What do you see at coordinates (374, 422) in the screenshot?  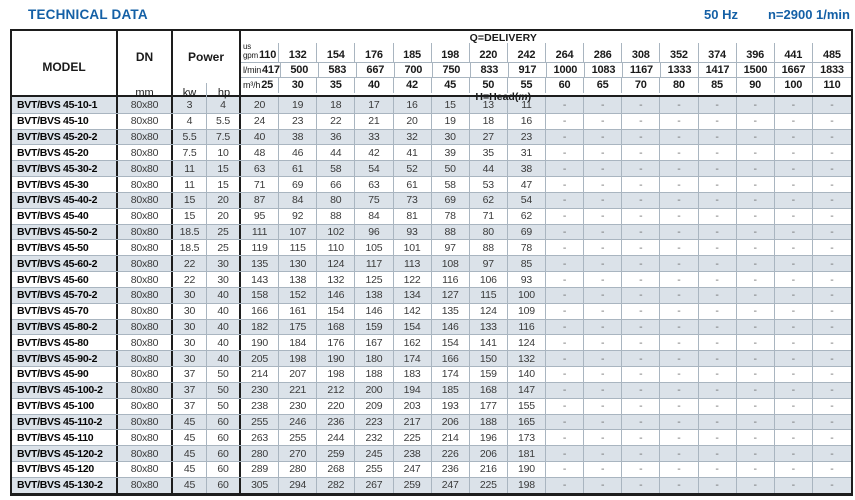 I see `head-value-cell: 223` at bounding box center [374, 422].